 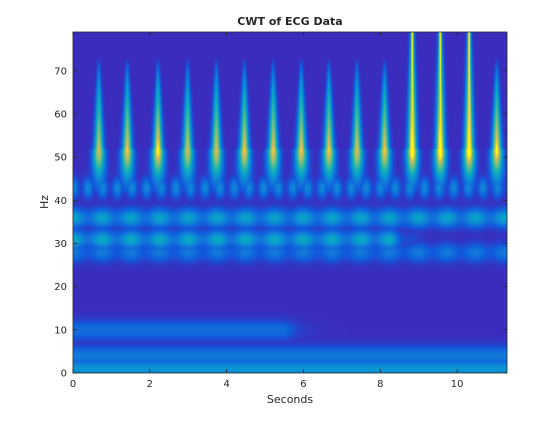 What do you see at coordinates (60, 330) in the screenshot?
I see `y-tick-label: 10` at bounding box center [60, 330].